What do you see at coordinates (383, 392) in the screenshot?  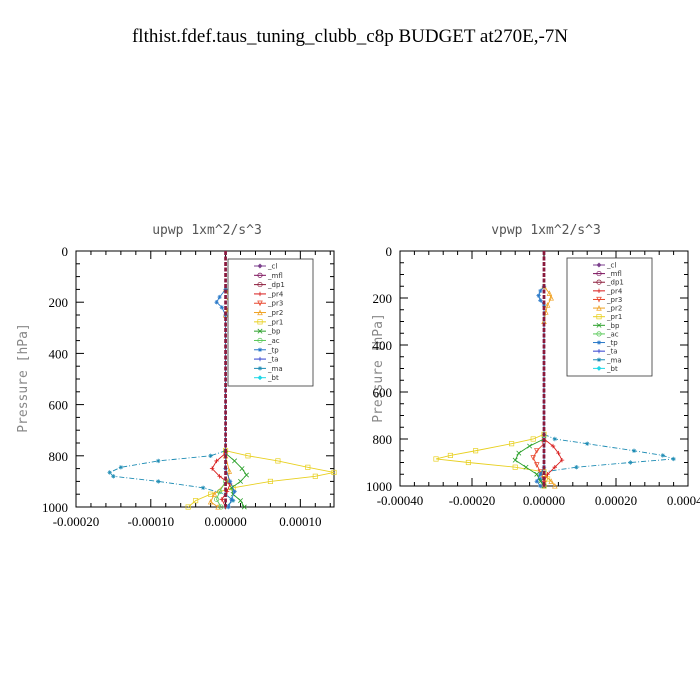 I see `y-tick-label: 600` at bounding box center [383, 392].